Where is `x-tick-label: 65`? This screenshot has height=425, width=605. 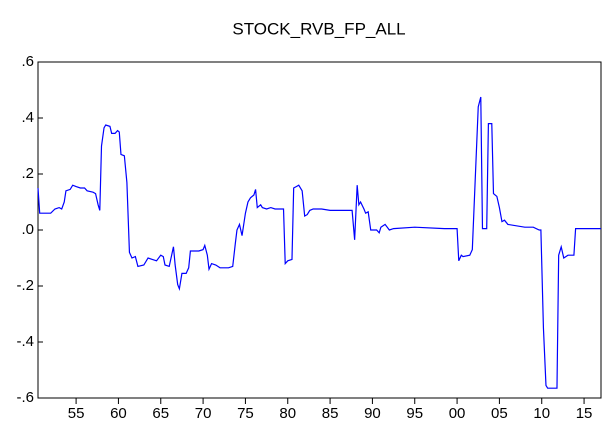
x-tick-label: 65 is located at coordinates (160, 413).